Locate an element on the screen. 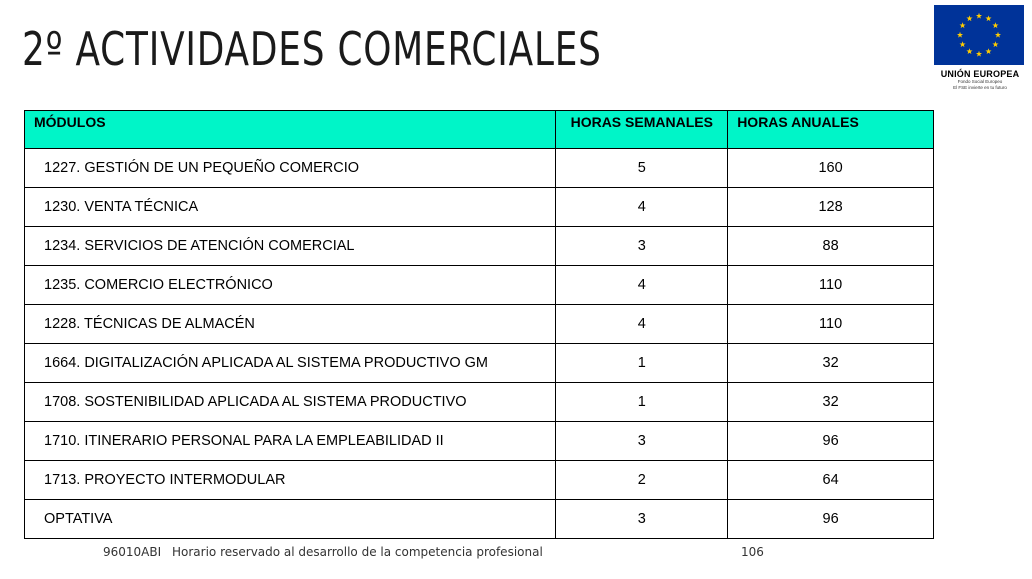 The height and width of the screenshot is (579, 1032). eu-flag-icon is located at coordinates (979, 35).